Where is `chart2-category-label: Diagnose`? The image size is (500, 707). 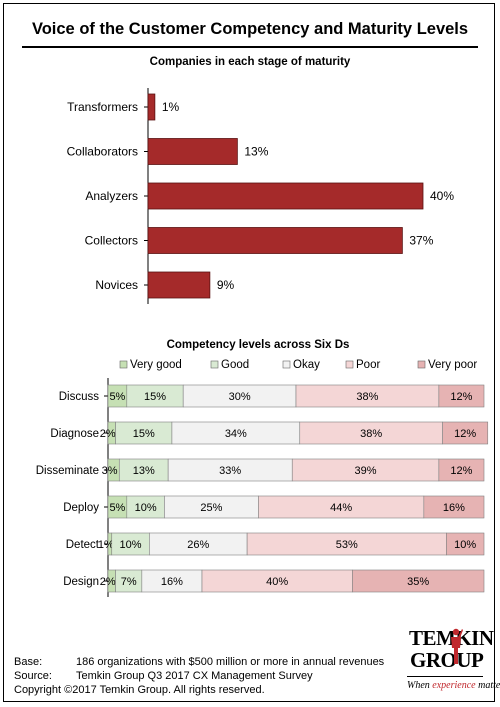 chart2-category-label: Diagnose is located at coordinates (74, 434).